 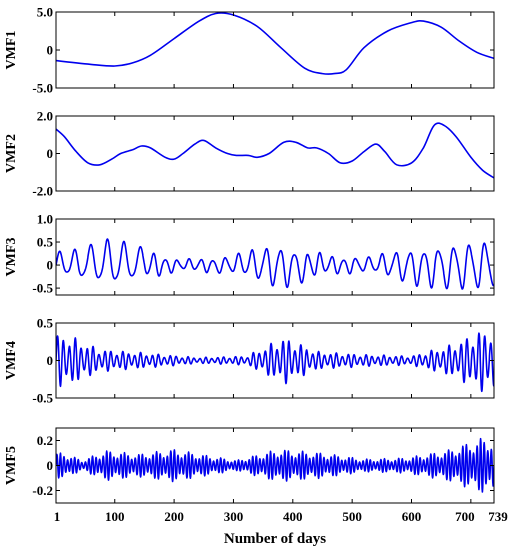 I want to click on panel-3-series-line, so click(x=275, y=264).